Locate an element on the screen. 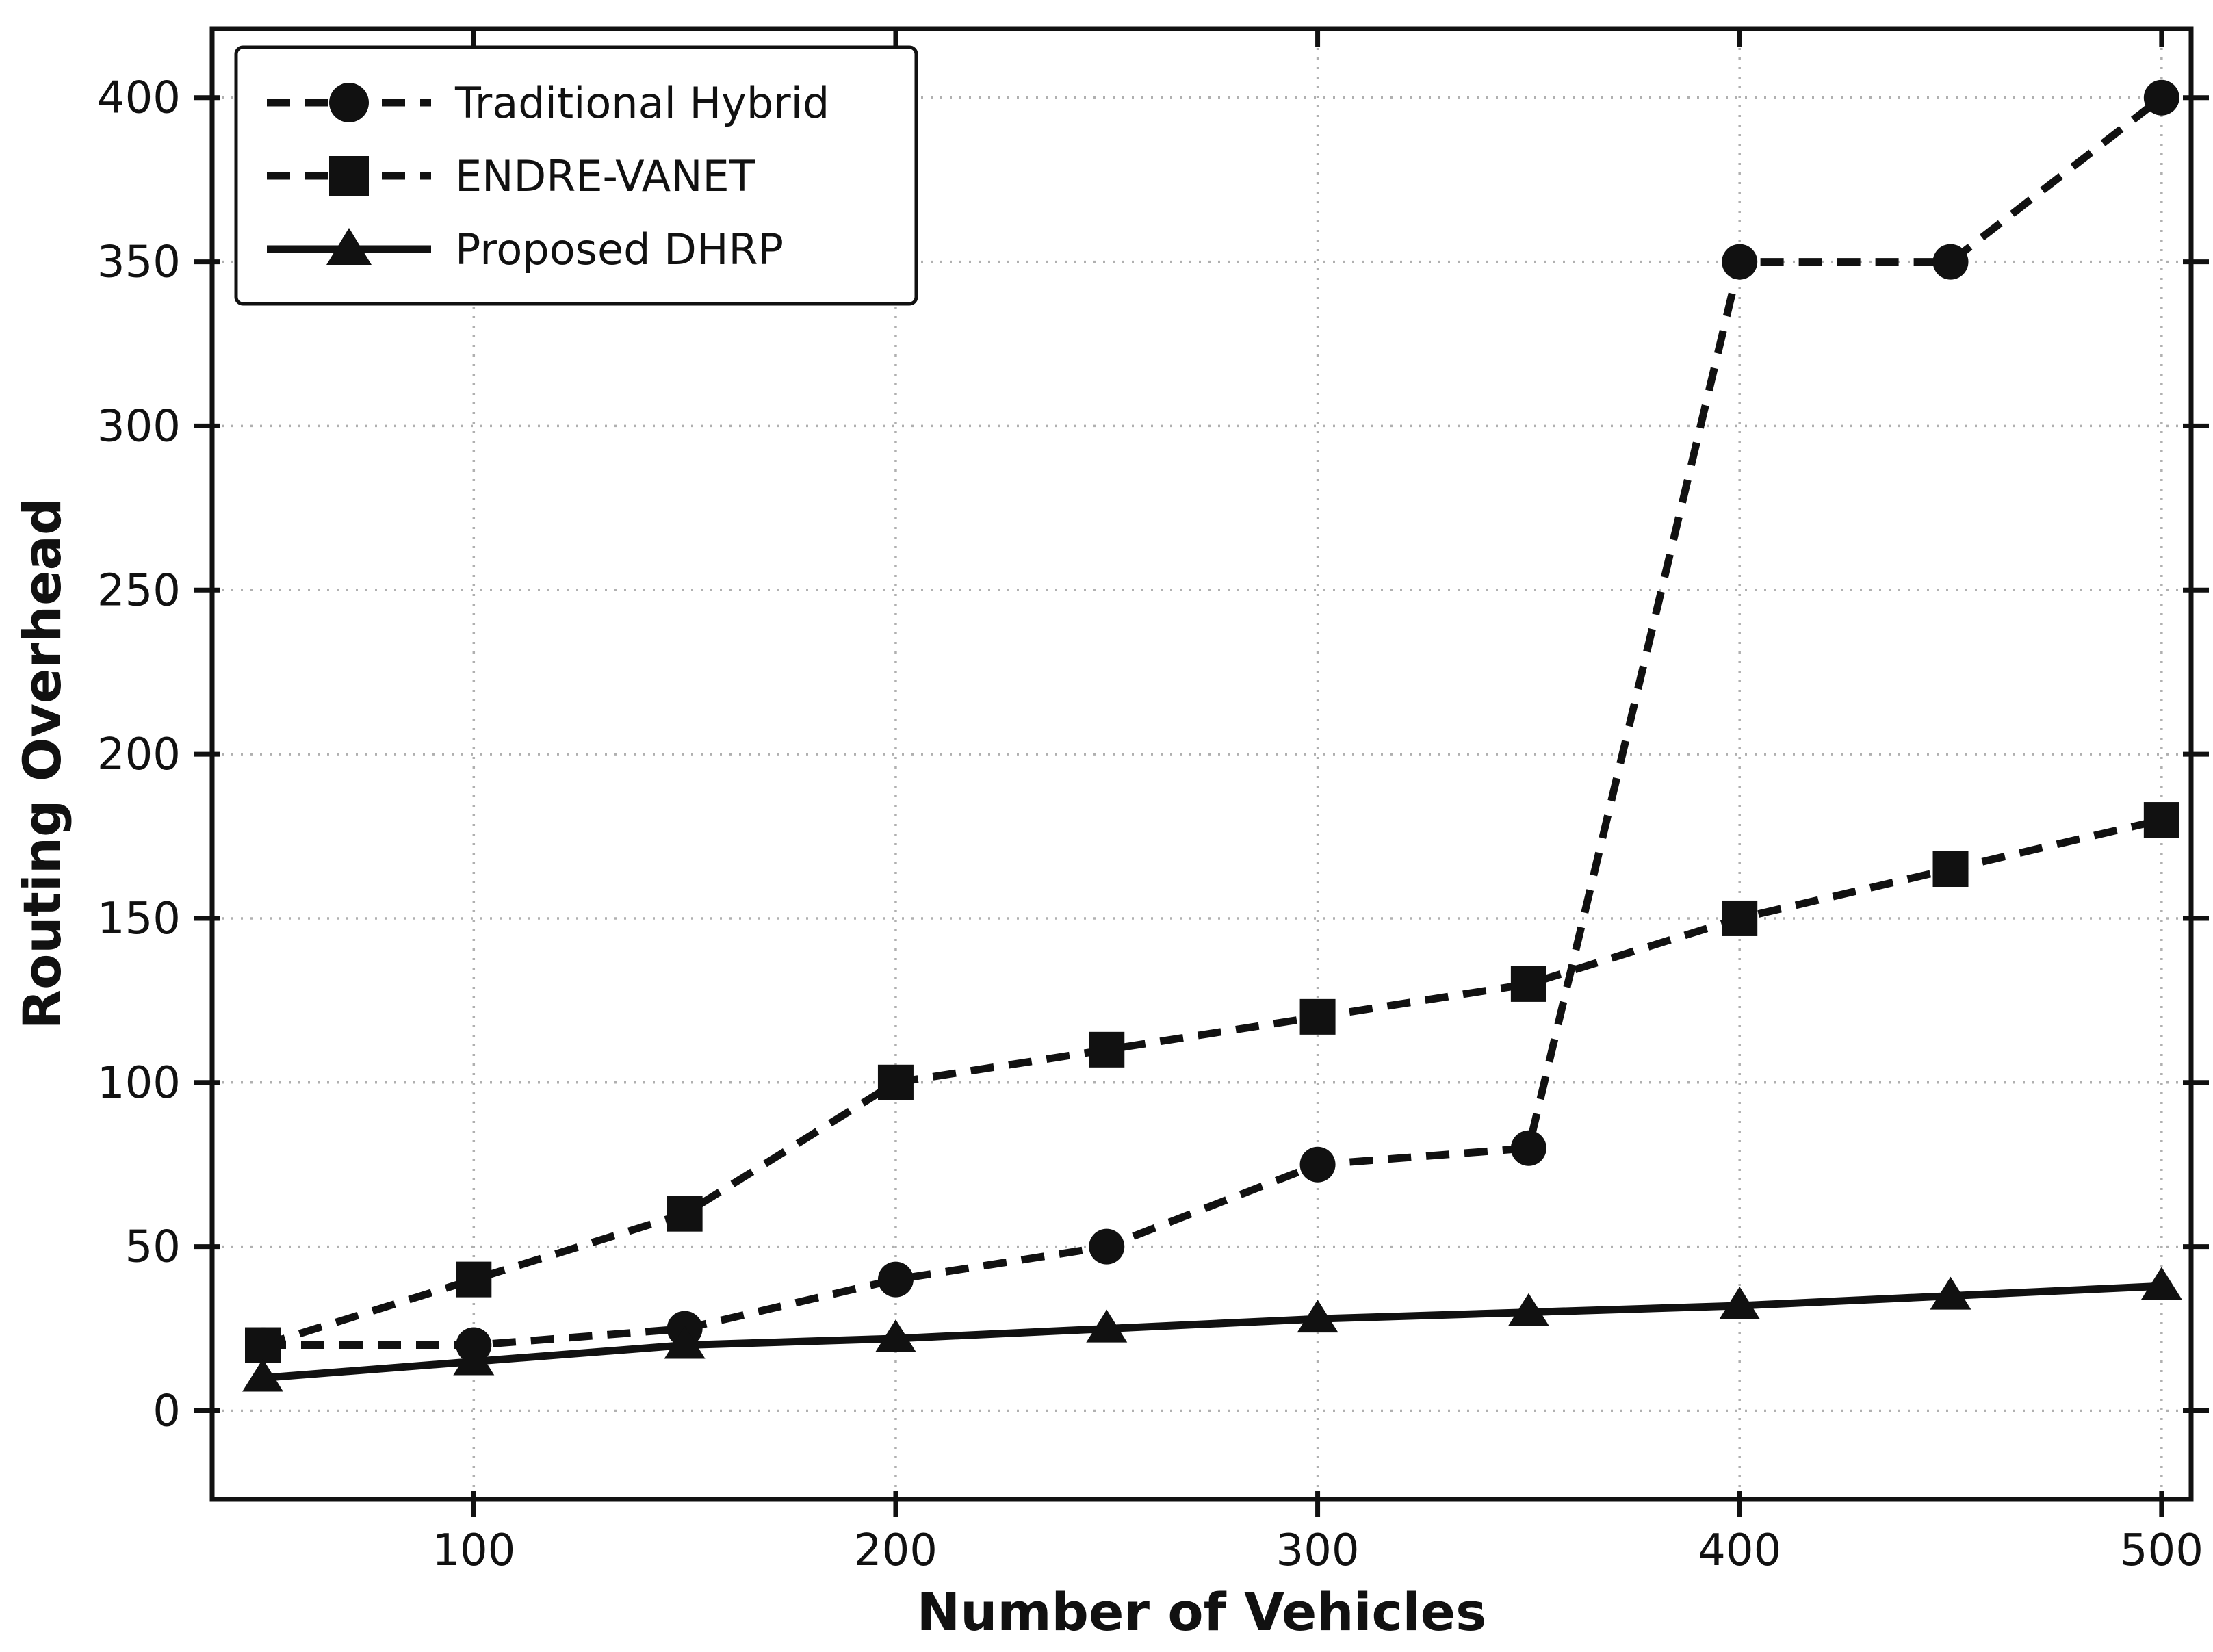  y-tick-label: 50 is located at coordinates (153, 1247).